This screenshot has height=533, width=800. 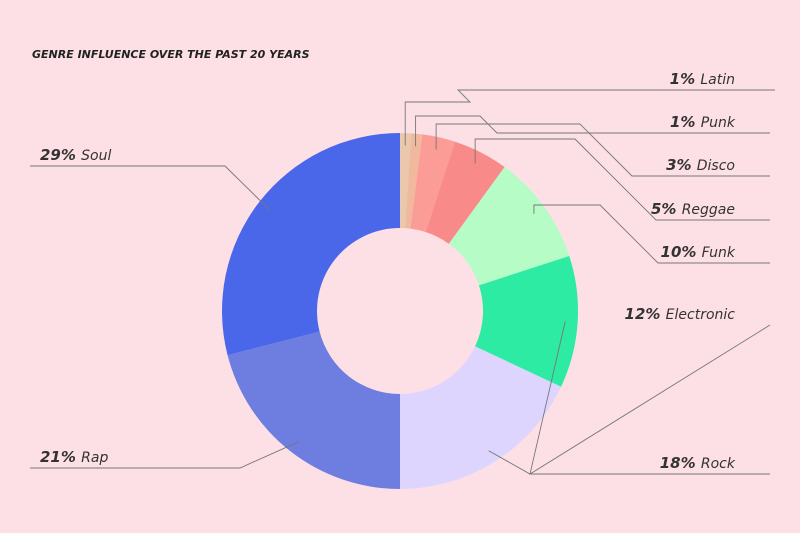 I want to click on leader-line-rock, so click(x=629, y=462).